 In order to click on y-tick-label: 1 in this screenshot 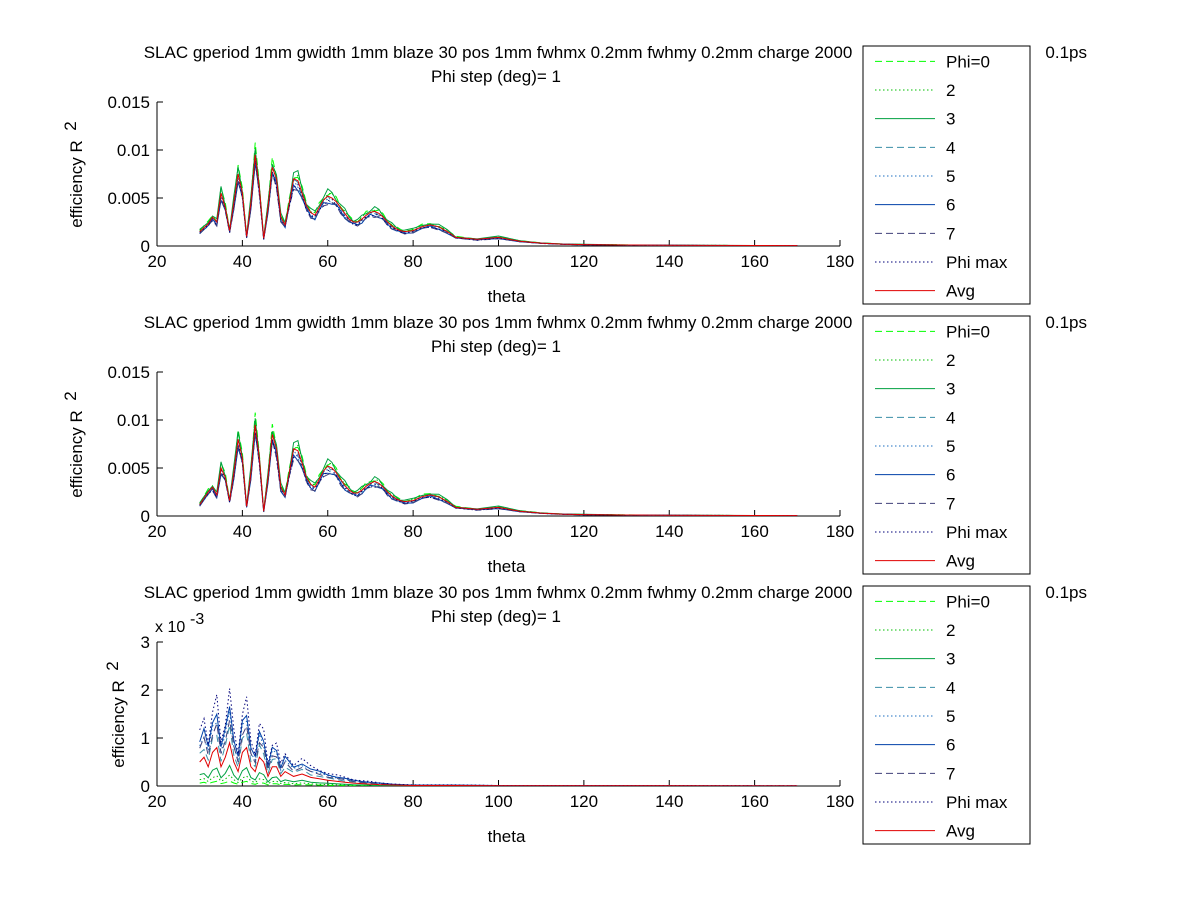, I will do `click(145, 738)`.